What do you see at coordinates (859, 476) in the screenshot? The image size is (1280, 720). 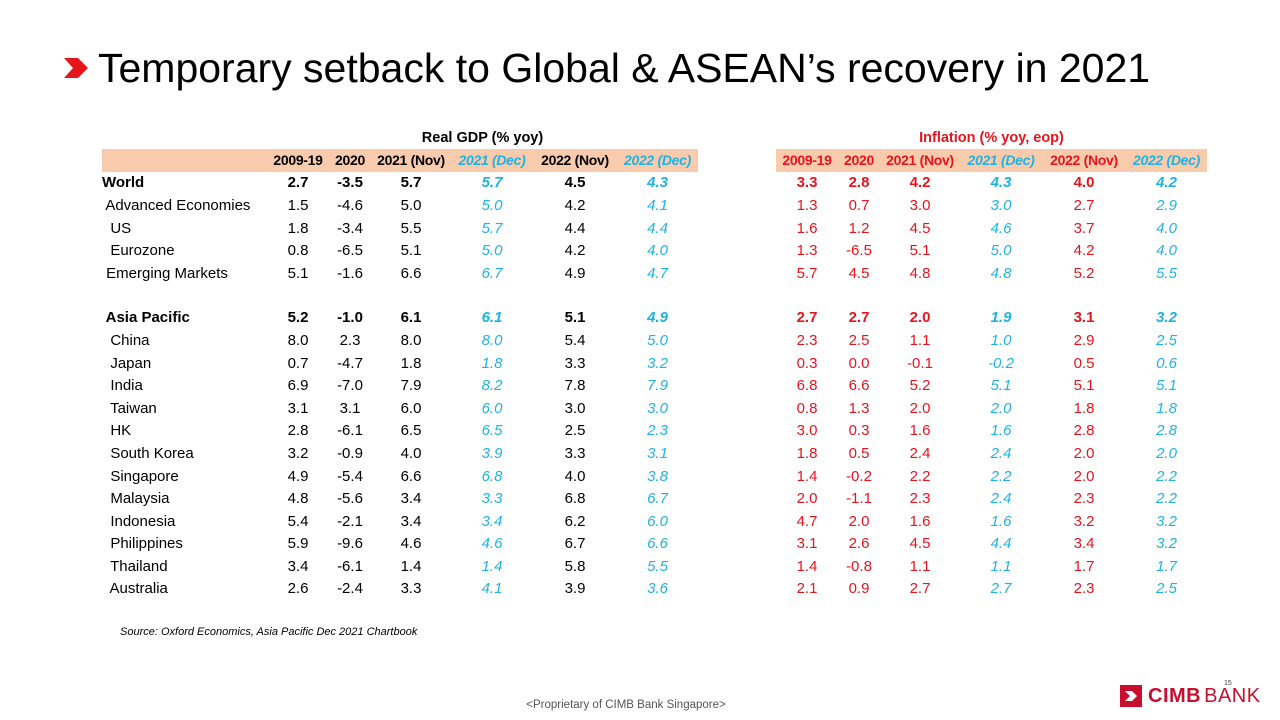 I see `table-cell: -0.2` at bounding box center [859, 476].